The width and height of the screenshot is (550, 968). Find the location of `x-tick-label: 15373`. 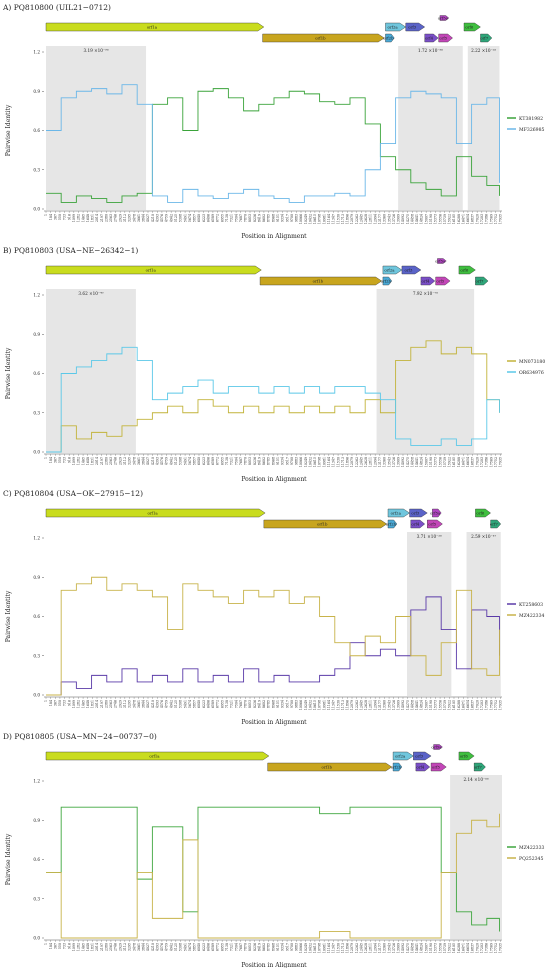

x-tick-label: 15373 is located at coordinates (436, 219).